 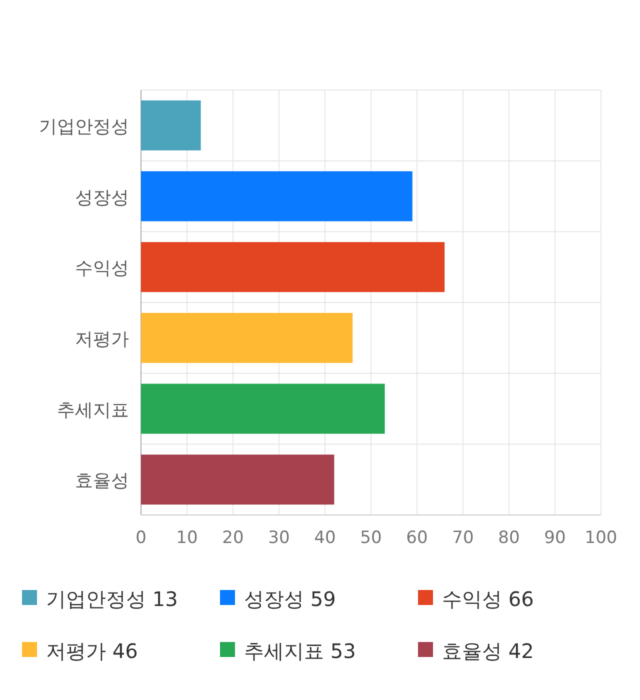 What do you see at coordinates (325, 538) in the screenshot?
I see `x-tick-label: 40` at bounding box center [325, 538].